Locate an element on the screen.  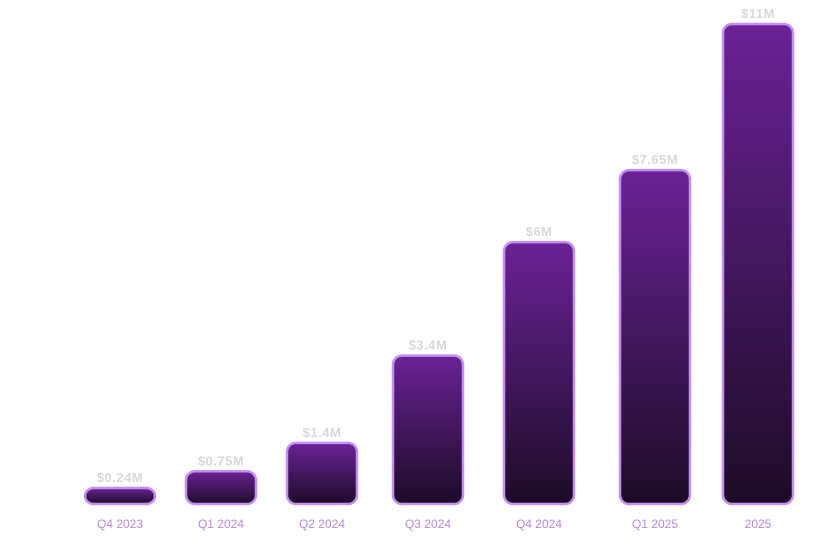
bar-q3-2024 is located at coordinates (428, 430).